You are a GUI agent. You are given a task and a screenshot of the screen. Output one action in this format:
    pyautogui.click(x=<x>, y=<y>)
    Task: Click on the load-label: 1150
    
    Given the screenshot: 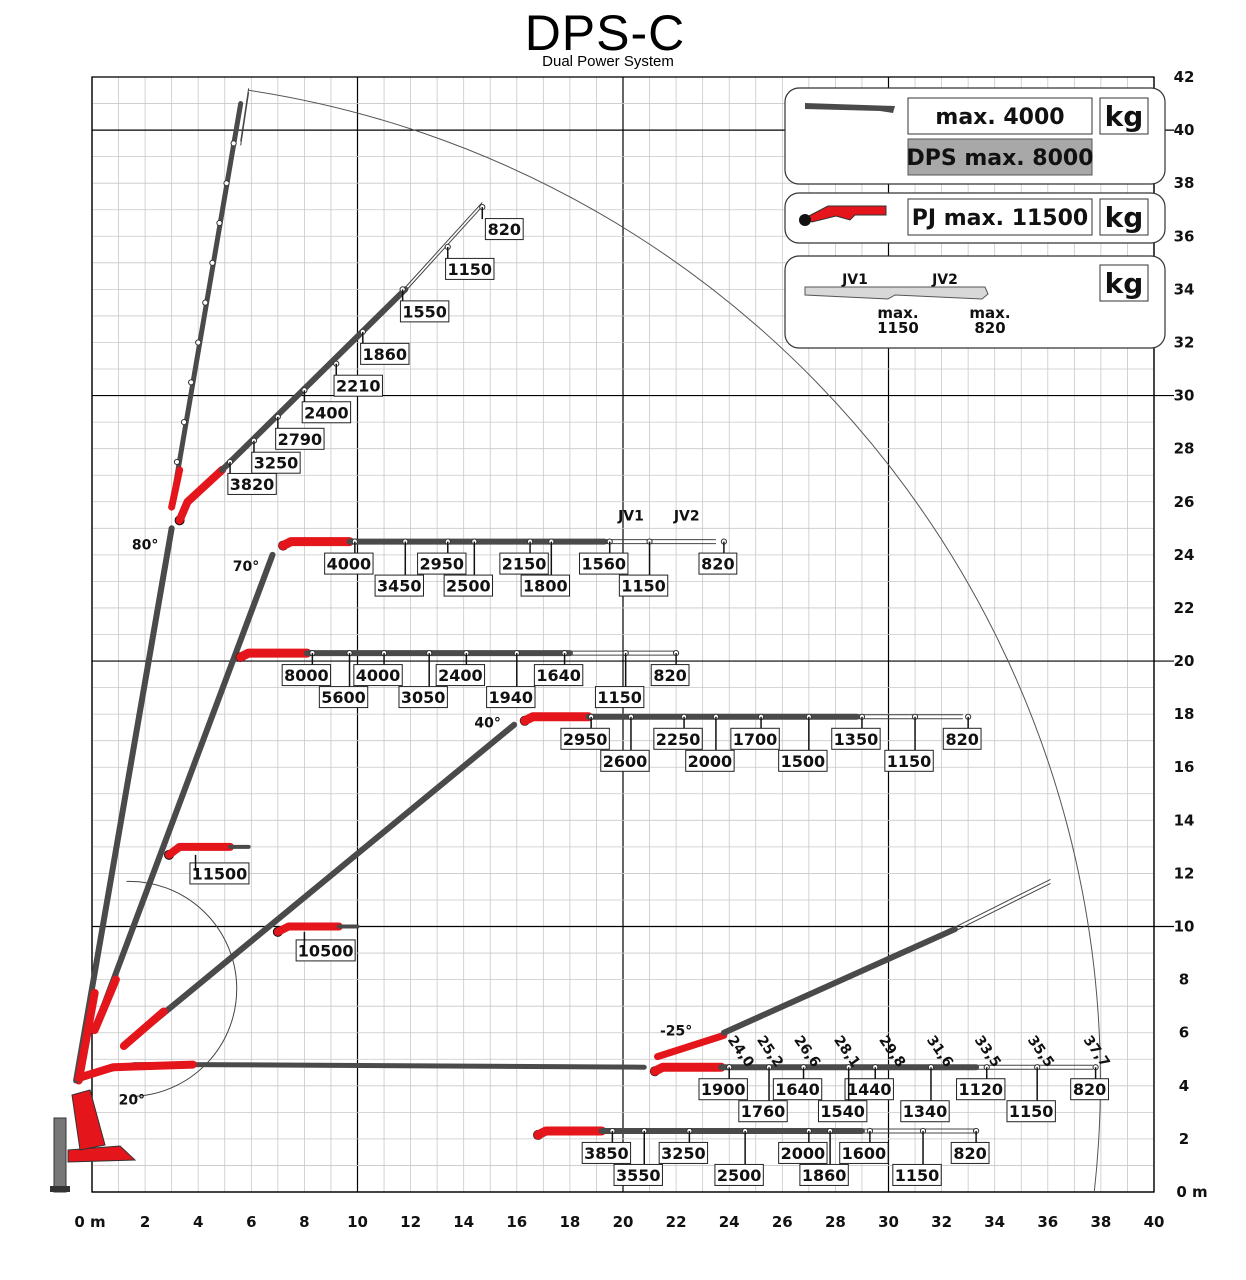 What is the action you would take?
    pyautogui.click(x=917, y=1174)
    